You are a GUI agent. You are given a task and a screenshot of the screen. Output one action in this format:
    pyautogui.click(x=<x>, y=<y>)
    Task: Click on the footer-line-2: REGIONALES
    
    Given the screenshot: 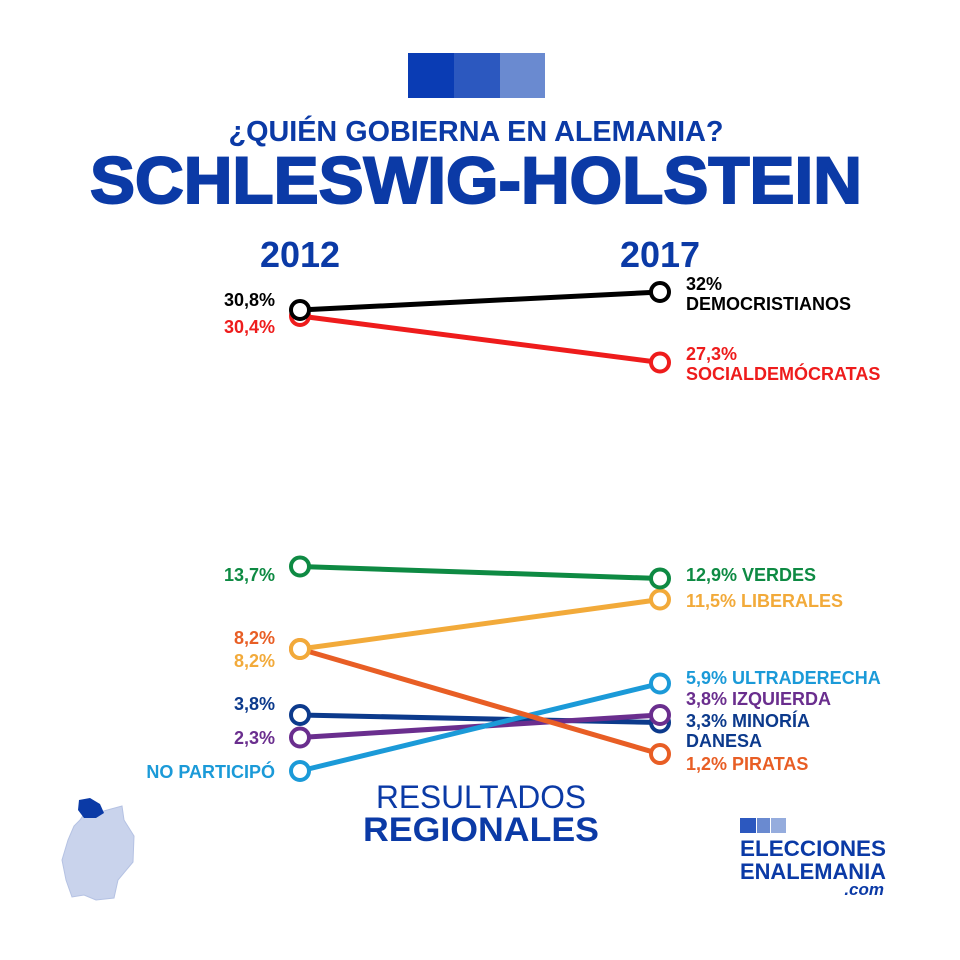 What is the action you would take?
    pyautogui.click(x=481, y=830)
    